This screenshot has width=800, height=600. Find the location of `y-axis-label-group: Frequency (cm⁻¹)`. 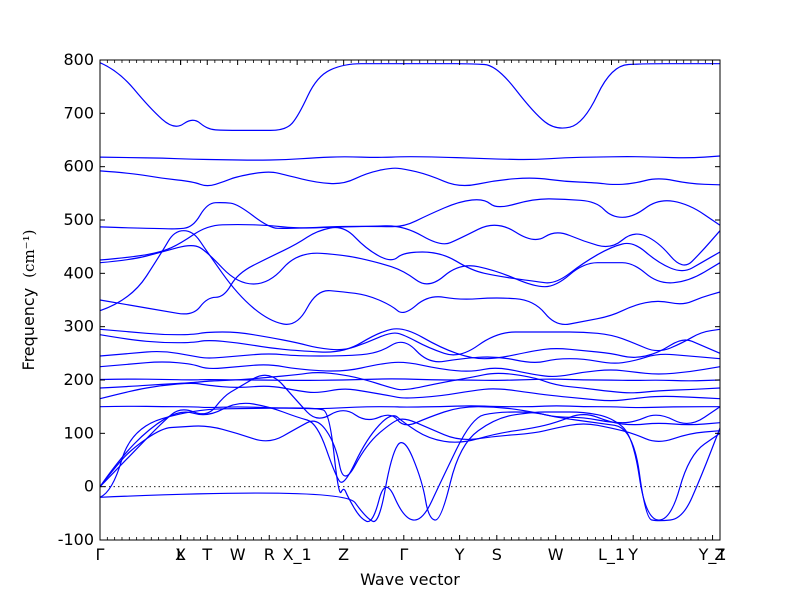

y-axis-label-group: Frequency (cm⁻¹) is located at coordinates (28, 300).